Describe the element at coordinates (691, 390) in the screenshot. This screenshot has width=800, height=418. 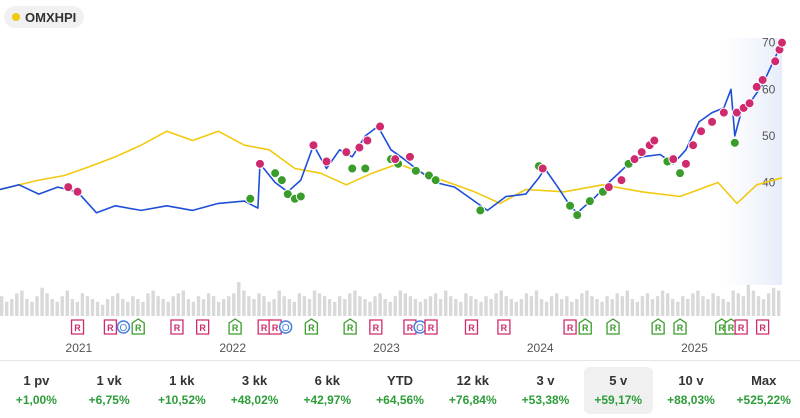
I see `period-tab: 10 v +88,03%` at that location.